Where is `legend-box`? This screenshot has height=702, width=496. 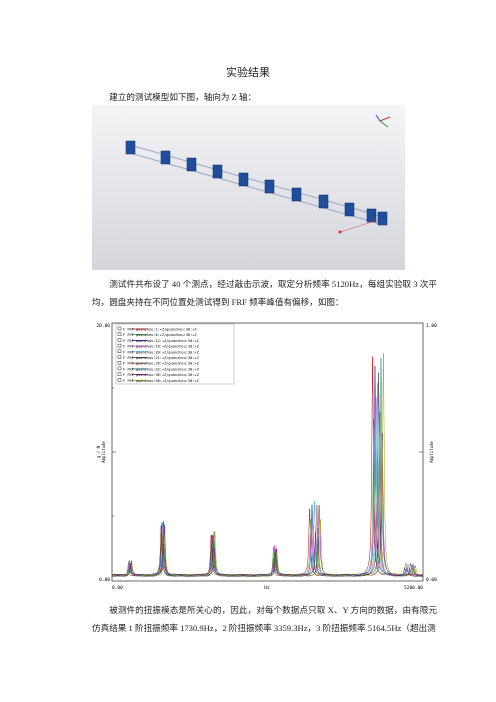
legend-box is located at coordinates (175, 354).